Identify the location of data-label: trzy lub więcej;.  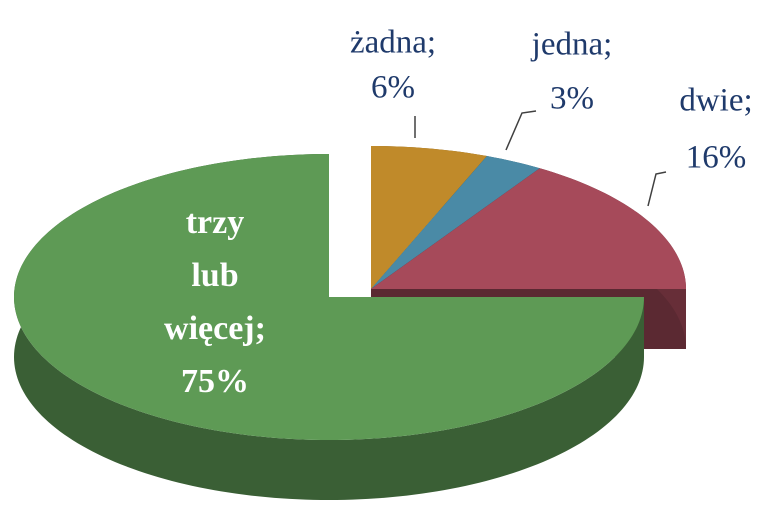
(215, 275).